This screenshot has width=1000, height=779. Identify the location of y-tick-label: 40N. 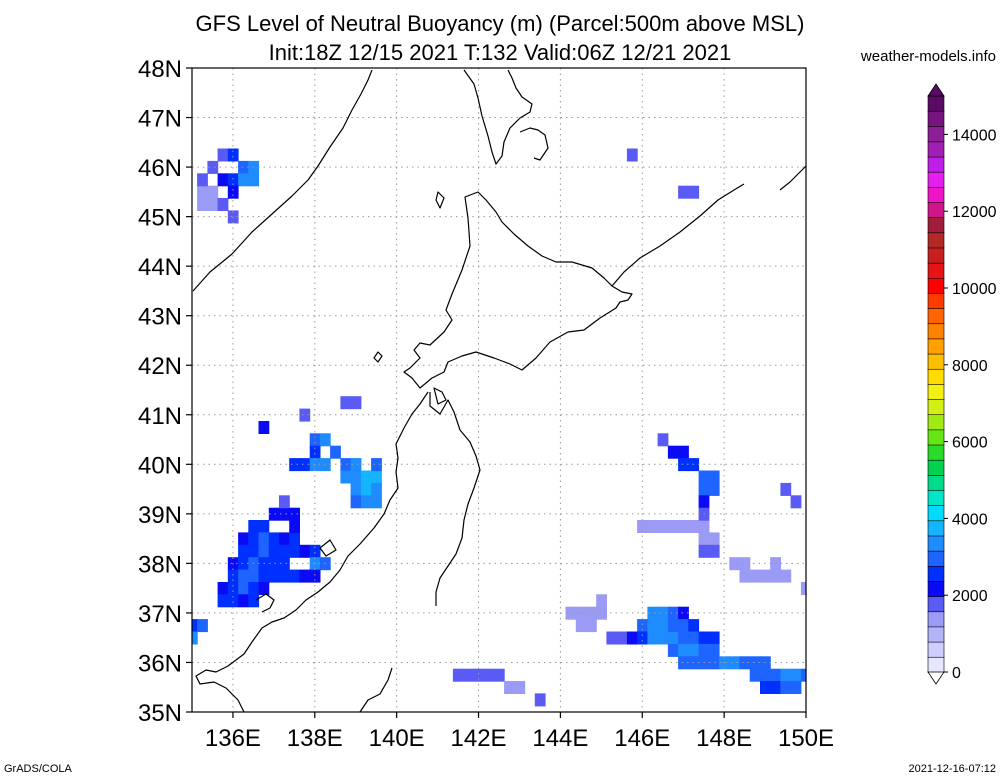
(160, 465).